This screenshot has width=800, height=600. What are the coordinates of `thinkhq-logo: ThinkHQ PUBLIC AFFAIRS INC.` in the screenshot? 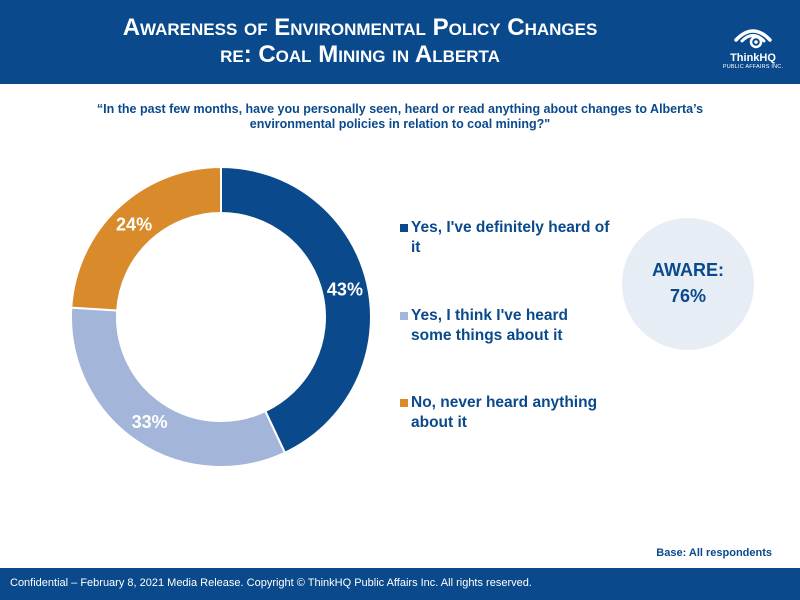 It's located at (753, 48).